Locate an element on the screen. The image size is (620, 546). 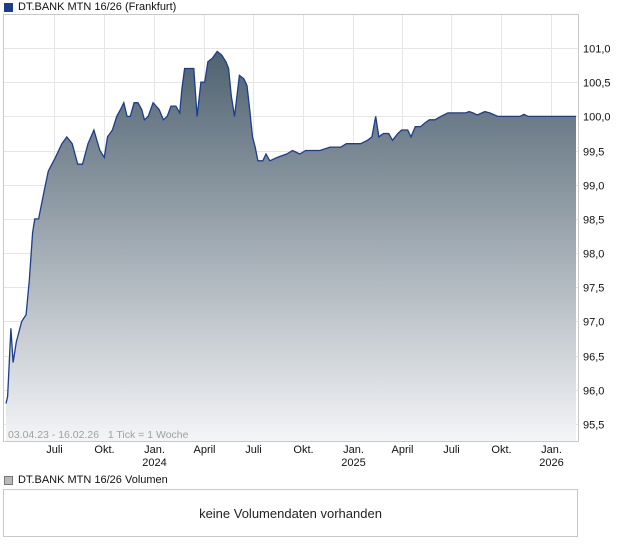
y-tick-label: 99,0 is located at coordinates (593, 187).